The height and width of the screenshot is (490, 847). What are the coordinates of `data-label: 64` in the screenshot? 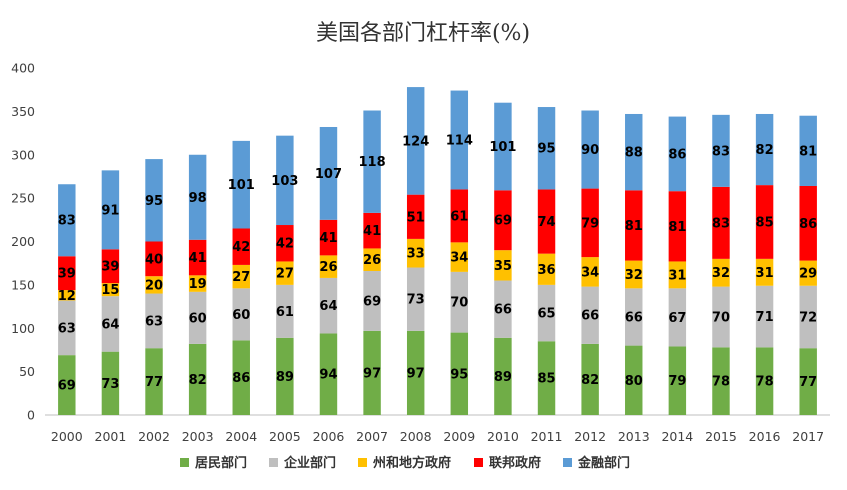 It's located at (110, 324).